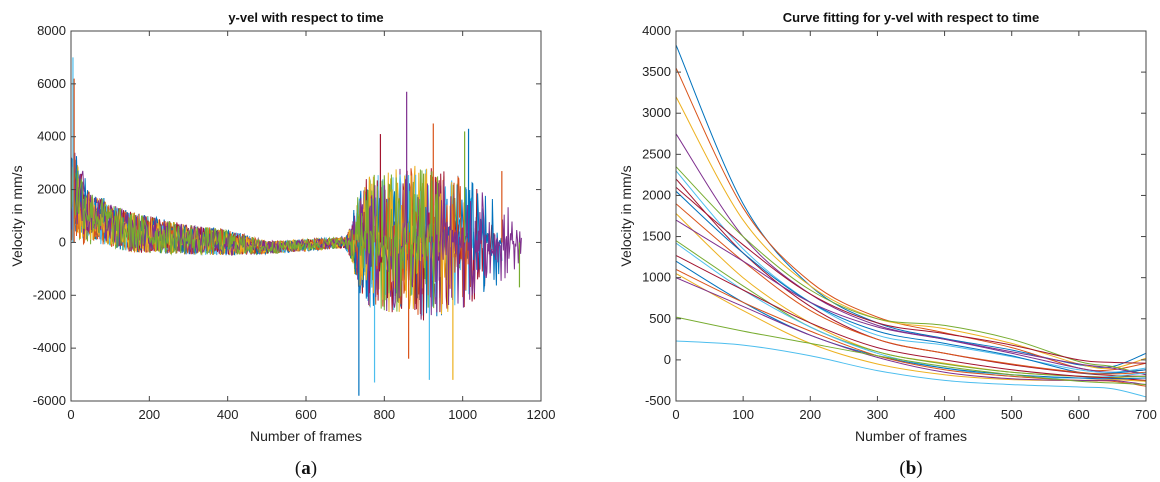 The image size is (1160, 482). What do you see at coordinates (945, 414) in the screenshot?
I see `chart-b-xtick-label: 400` at bounding box center [945, 414].